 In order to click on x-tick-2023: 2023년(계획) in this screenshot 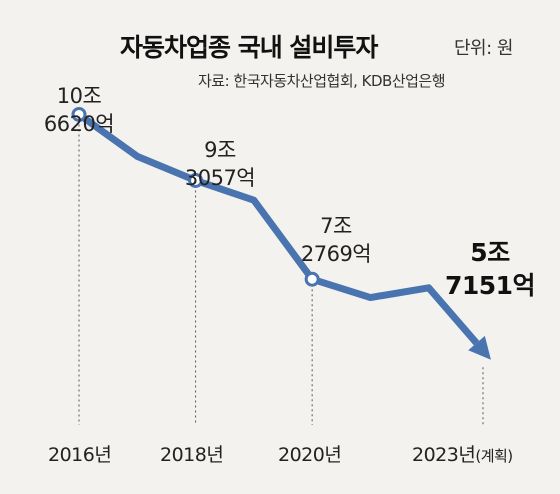, I will do `click(462, 453)`.